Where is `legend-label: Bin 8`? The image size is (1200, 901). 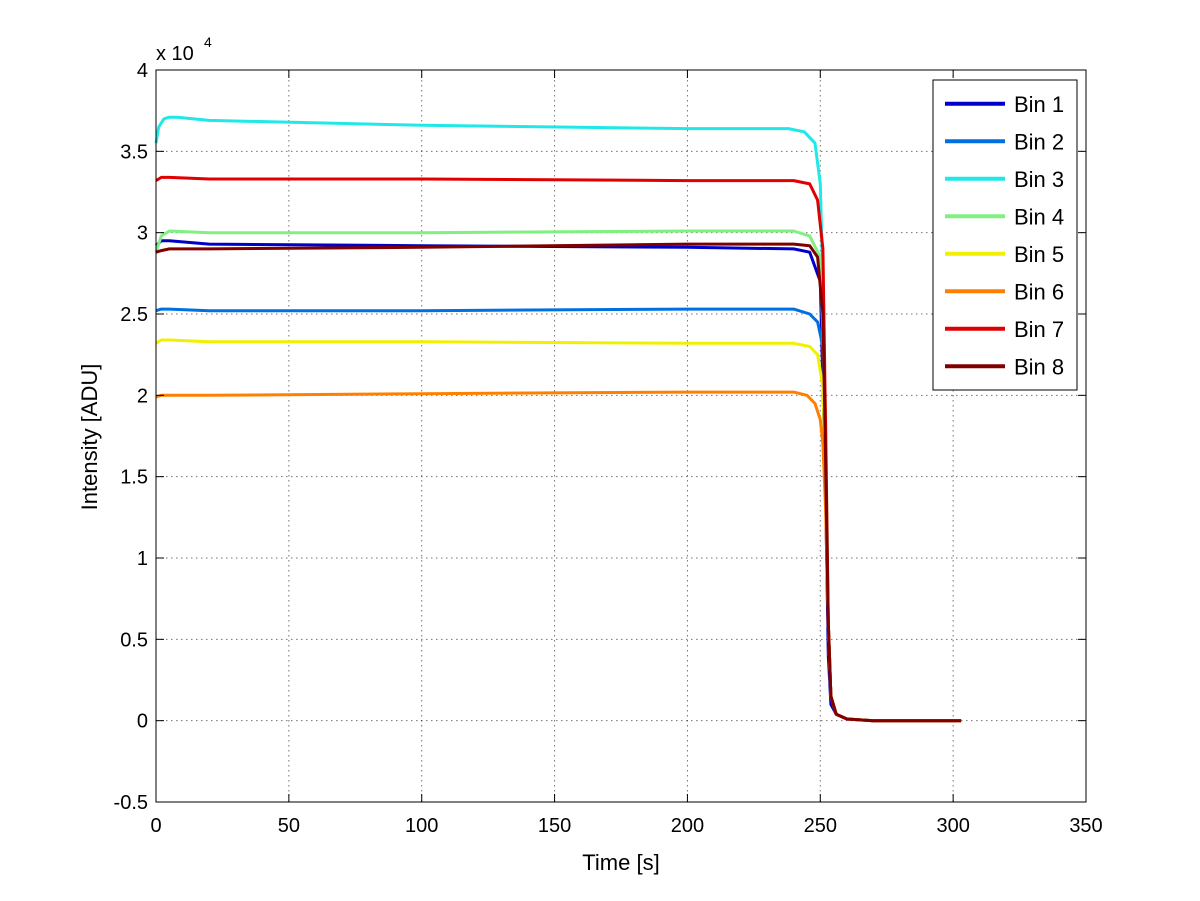 legend-label: Bin 8 is located at coordinates (1039, 366).